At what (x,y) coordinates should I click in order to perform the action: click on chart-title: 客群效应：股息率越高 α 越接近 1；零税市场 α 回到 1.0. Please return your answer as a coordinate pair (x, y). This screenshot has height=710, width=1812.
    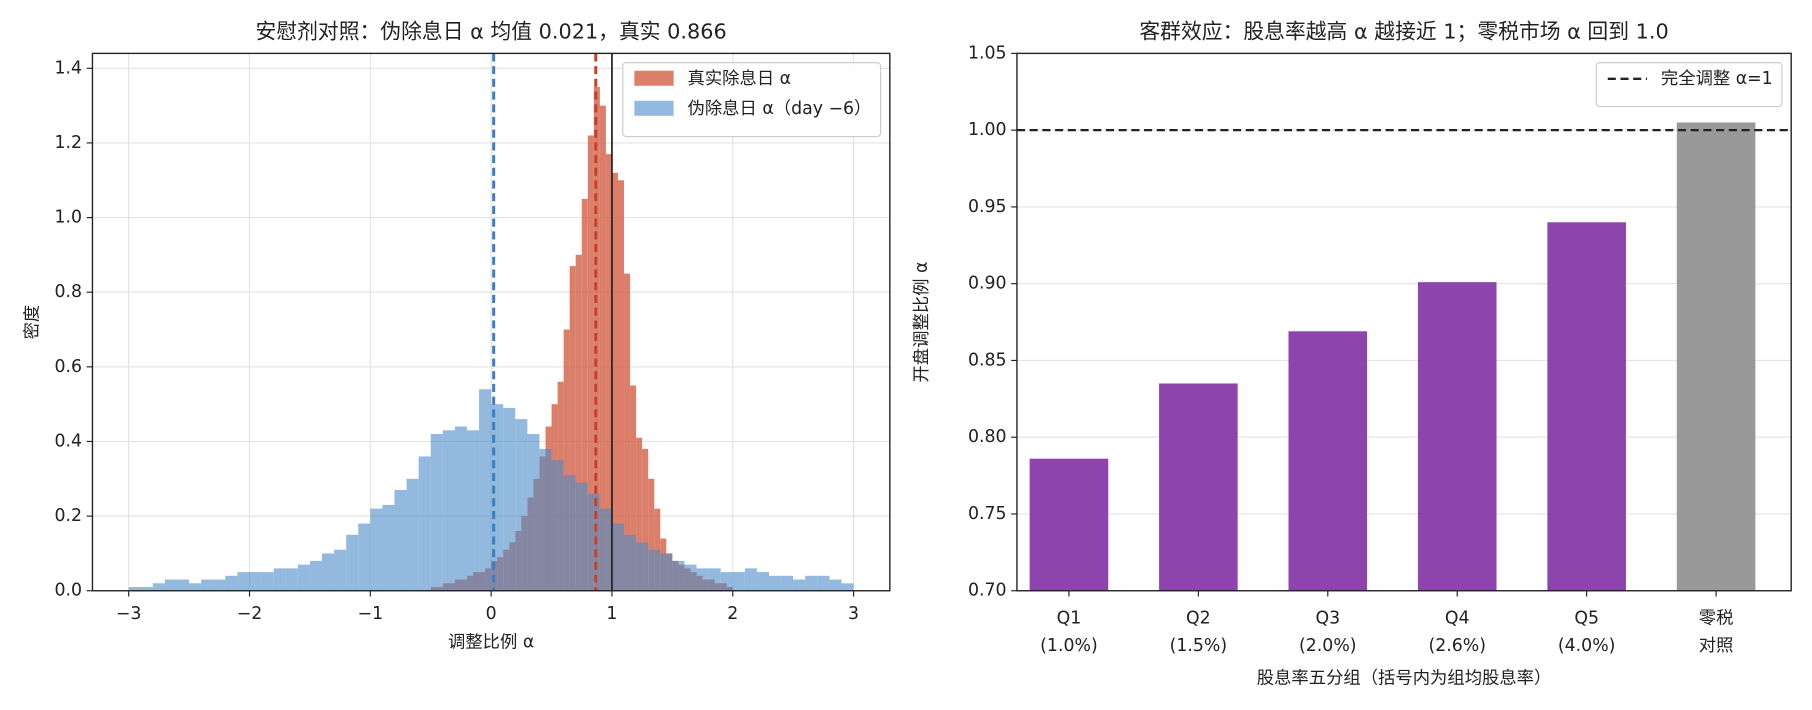
    Looking at the image, I should click on (1403, 32).